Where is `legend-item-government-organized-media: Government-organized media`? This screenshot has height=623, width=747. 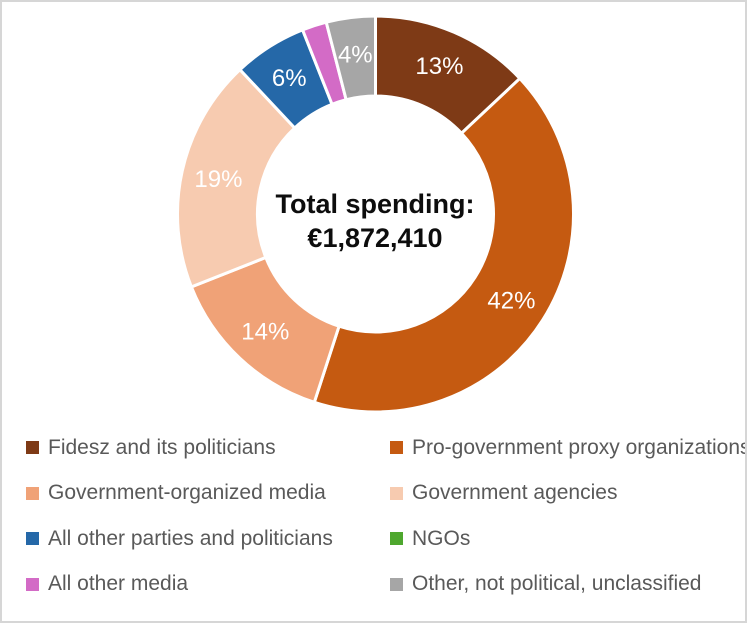
legend-item-government-organized-media: Government-organized media is located at coordinates (208, 494).